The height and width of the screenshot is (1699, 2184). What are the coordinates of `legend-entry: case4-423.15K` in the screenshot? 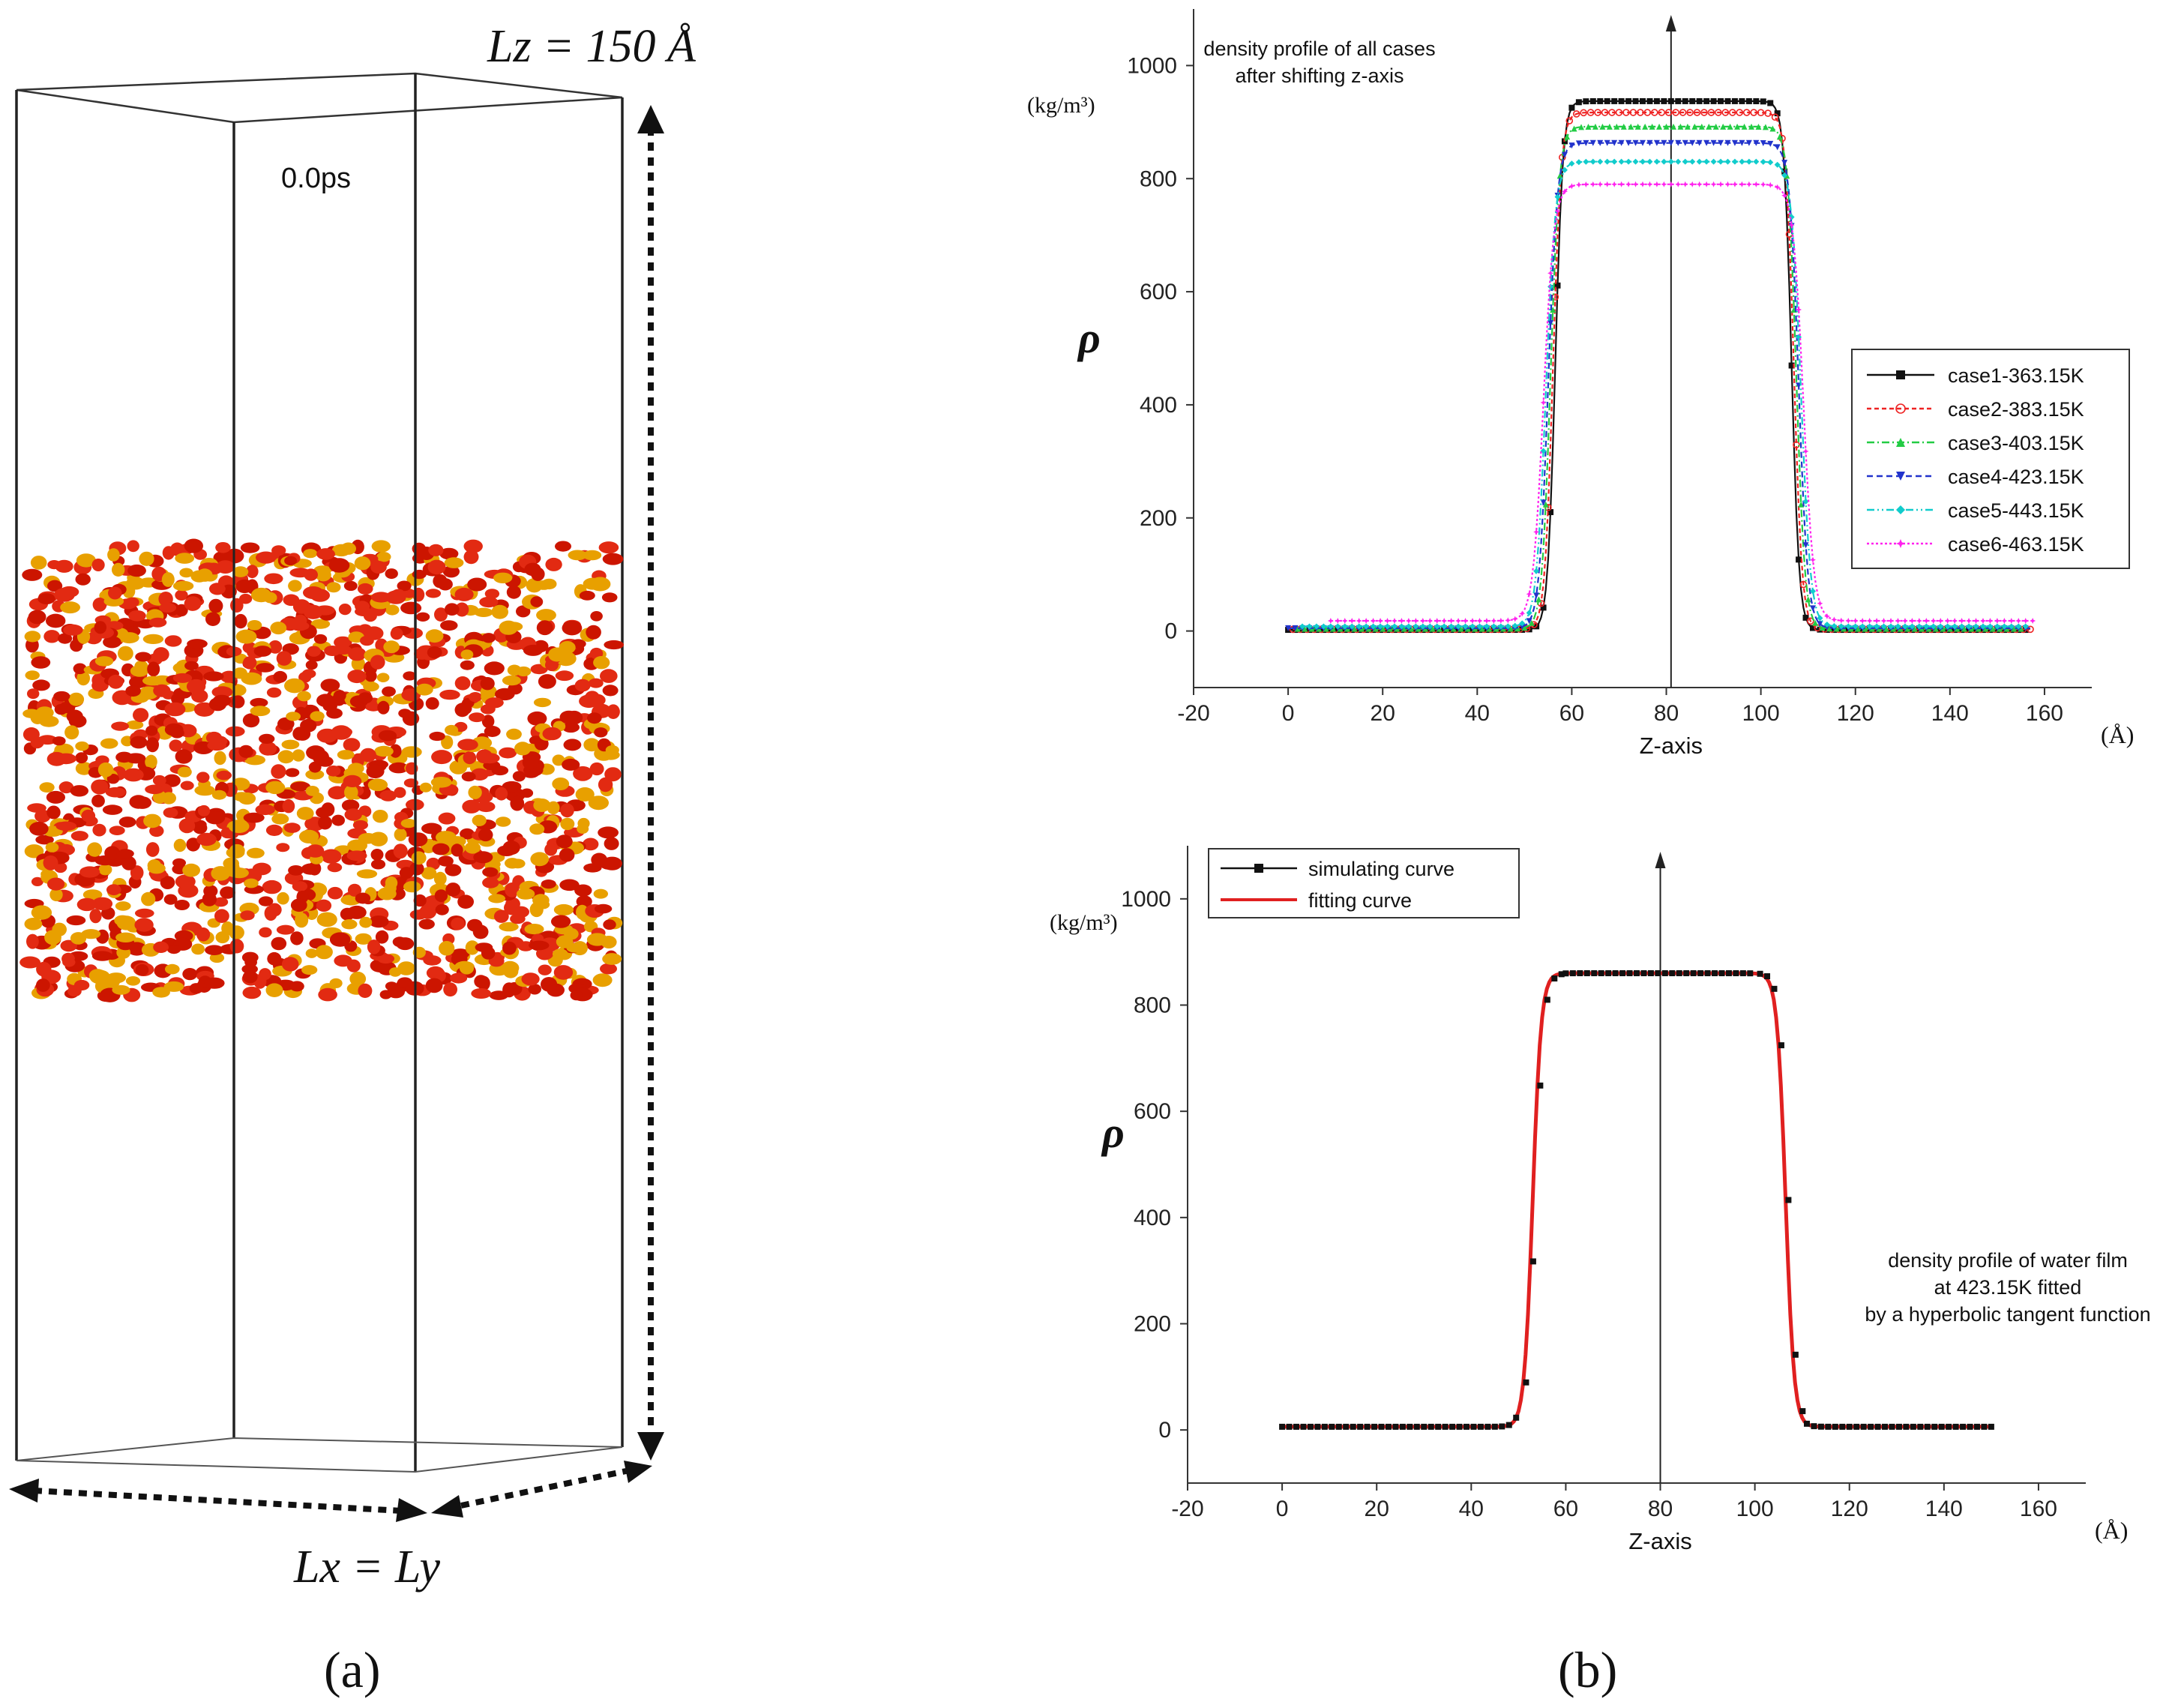 It's located at (2016, 477).